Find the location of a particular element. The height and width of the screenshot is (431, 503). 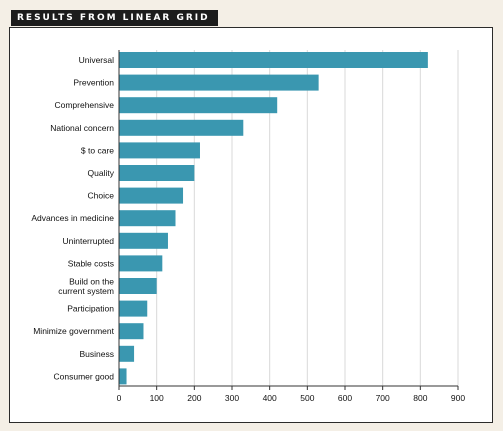

x-tick-label-800: 800 is located at coordinates (420, 398).